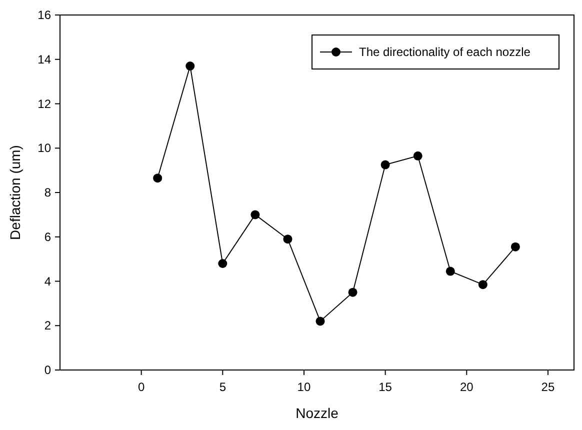  What do you see at coordinates (445, 52) in the screenshot?
I see `legend-label: The directionality of each nozzle` at bounding box center [445, 52].